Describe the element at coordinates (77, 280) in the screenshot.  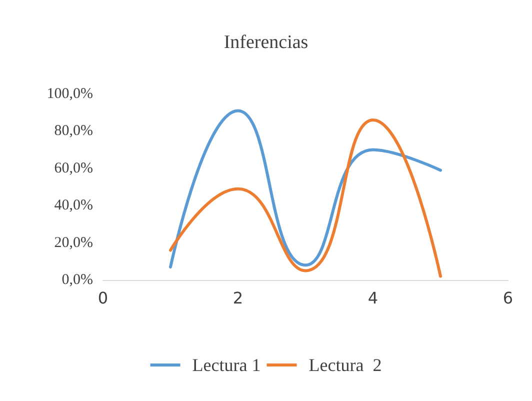
I see `y-tick-label: 0,0%` at that location.